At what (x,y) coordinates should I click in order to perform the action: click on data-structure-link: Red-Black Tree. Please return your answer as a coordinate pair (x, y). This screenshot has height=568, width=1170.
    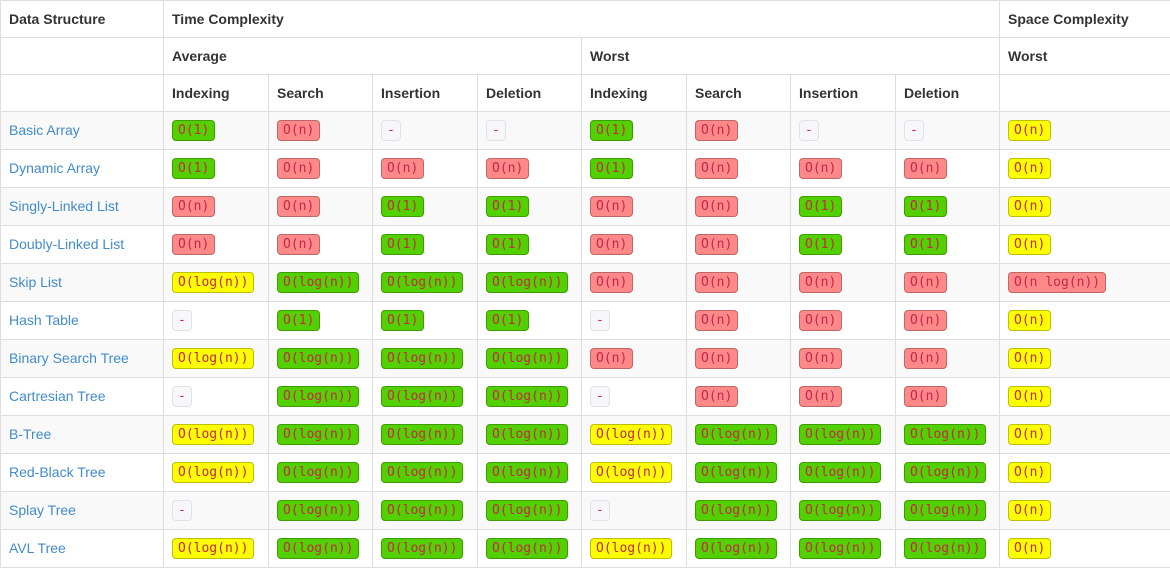
    Looking at the image, I should click on (57, 471).